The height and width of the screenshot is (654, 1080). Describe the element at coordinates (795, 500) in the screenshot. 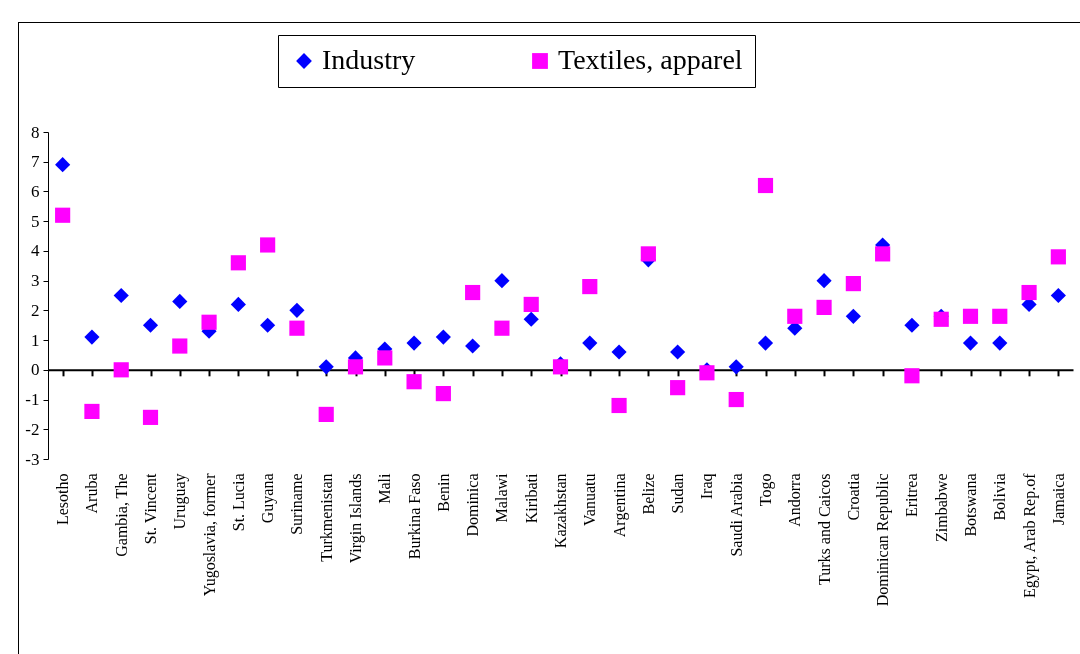

I see `x-tick-label: Andorra` at that location.